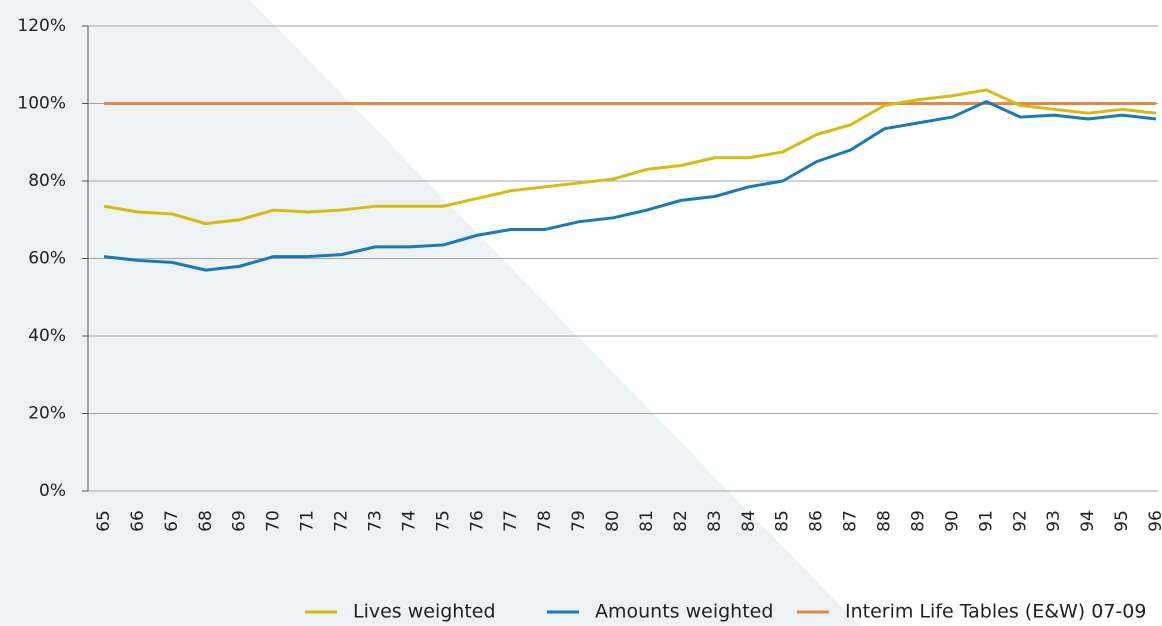  I want to click on x-tick-label: 96, so click(1154, 521).